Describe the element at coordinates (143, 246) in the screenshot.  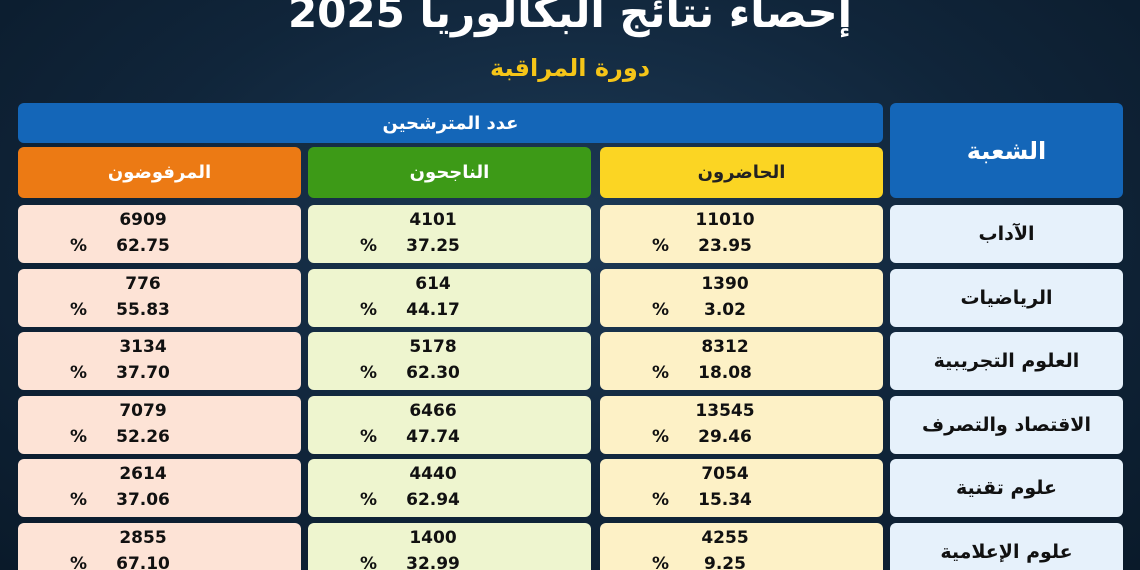
I see `percent: 62.75` at that location.